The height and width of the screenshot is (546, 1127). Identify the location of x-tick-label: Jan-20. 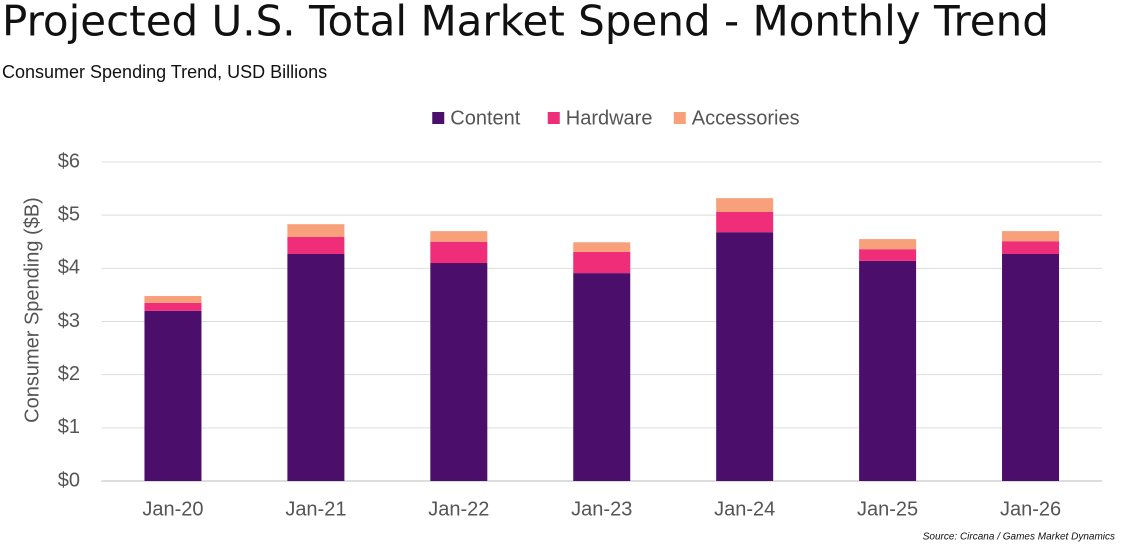
(172, 509).